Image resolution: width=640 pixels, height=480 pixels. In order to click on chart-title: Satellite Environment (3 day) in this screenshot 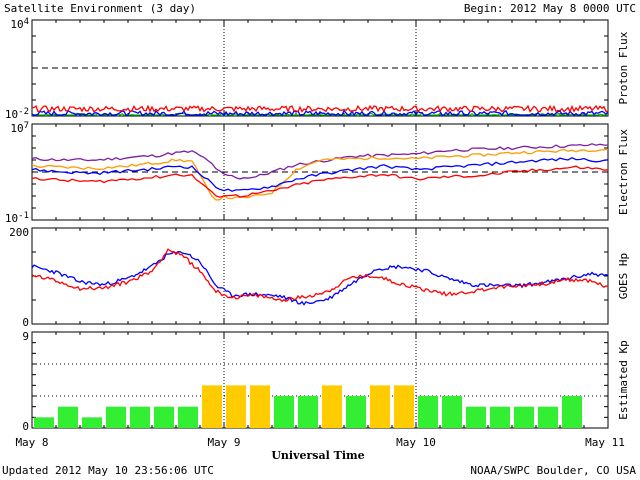, I will do `click(100, 8)`.